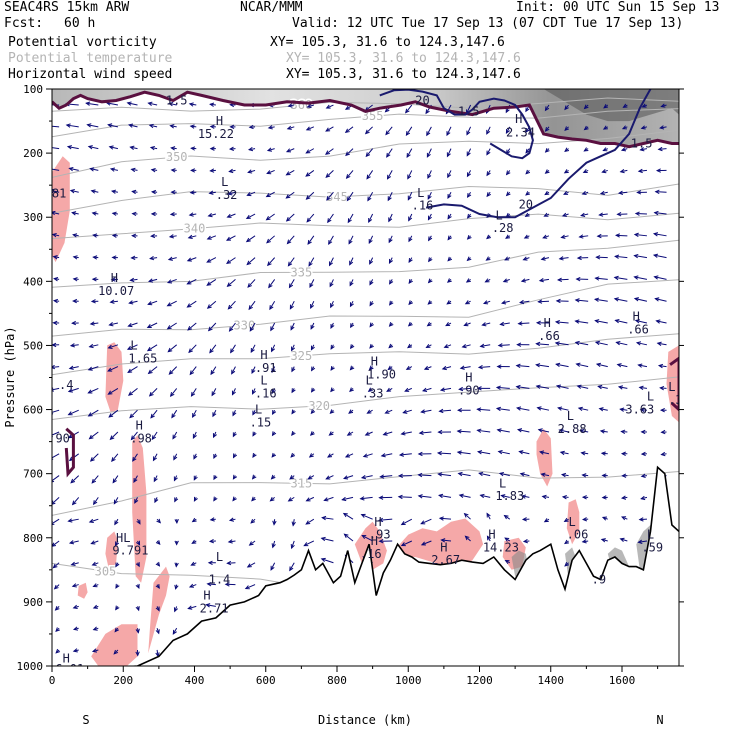 This screenshot has height=740, width=740. Describe the element at coordinates (106, 571) in the screenshot. I see `theta-label-305: 305` at that location.